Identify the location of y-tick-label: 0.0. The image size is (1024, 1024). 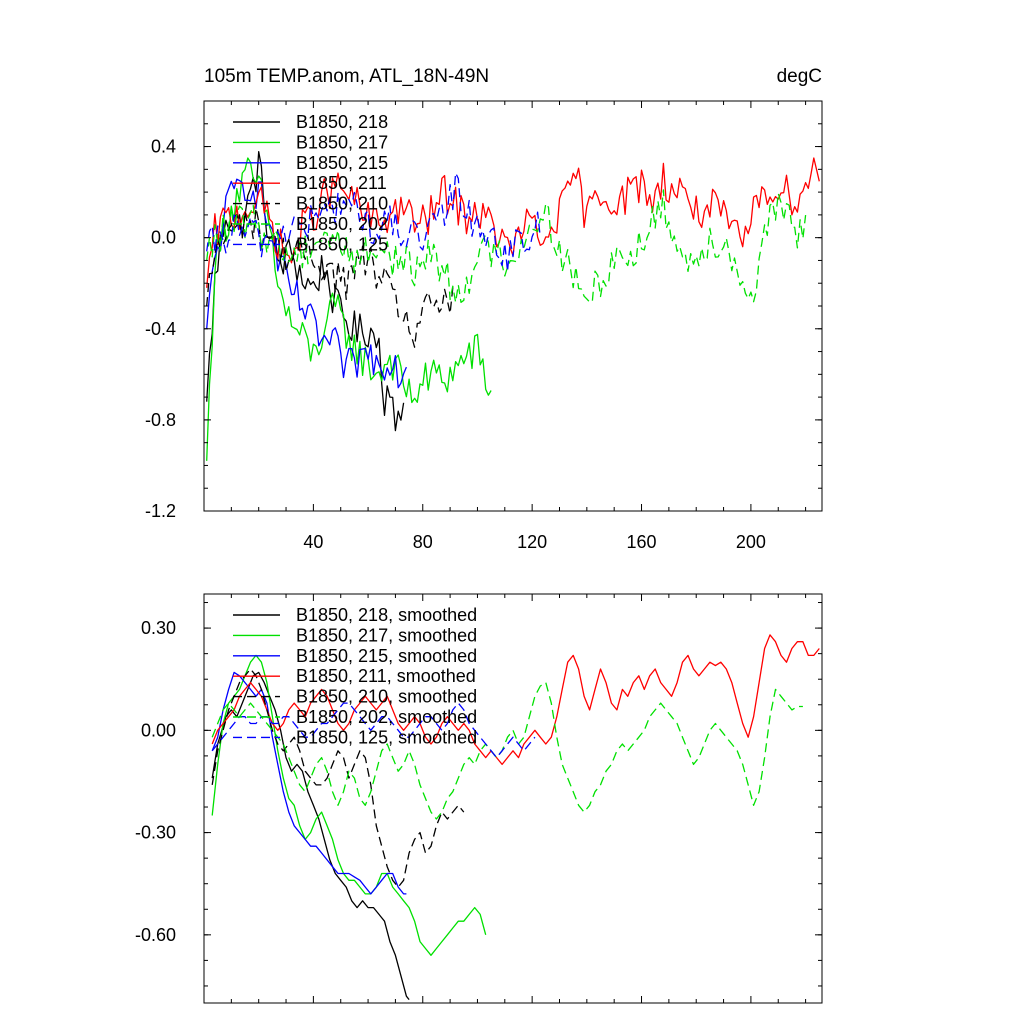
(163, 238).